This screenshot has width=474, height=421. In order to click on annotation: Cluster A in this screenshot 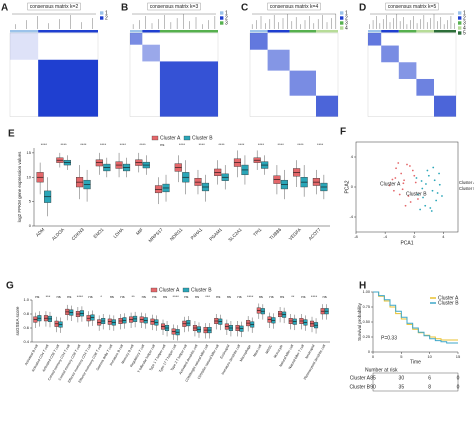, I will do `click(390, 184)`.